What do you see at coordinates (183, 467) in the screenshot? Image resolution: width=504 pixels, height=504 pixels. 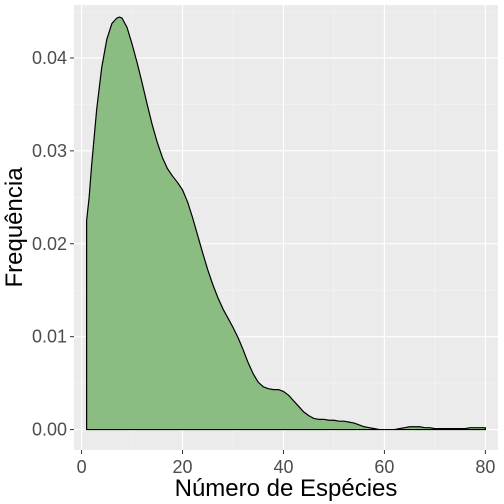 I see `x-tick-label: 20` at bounding box center [183, 467].